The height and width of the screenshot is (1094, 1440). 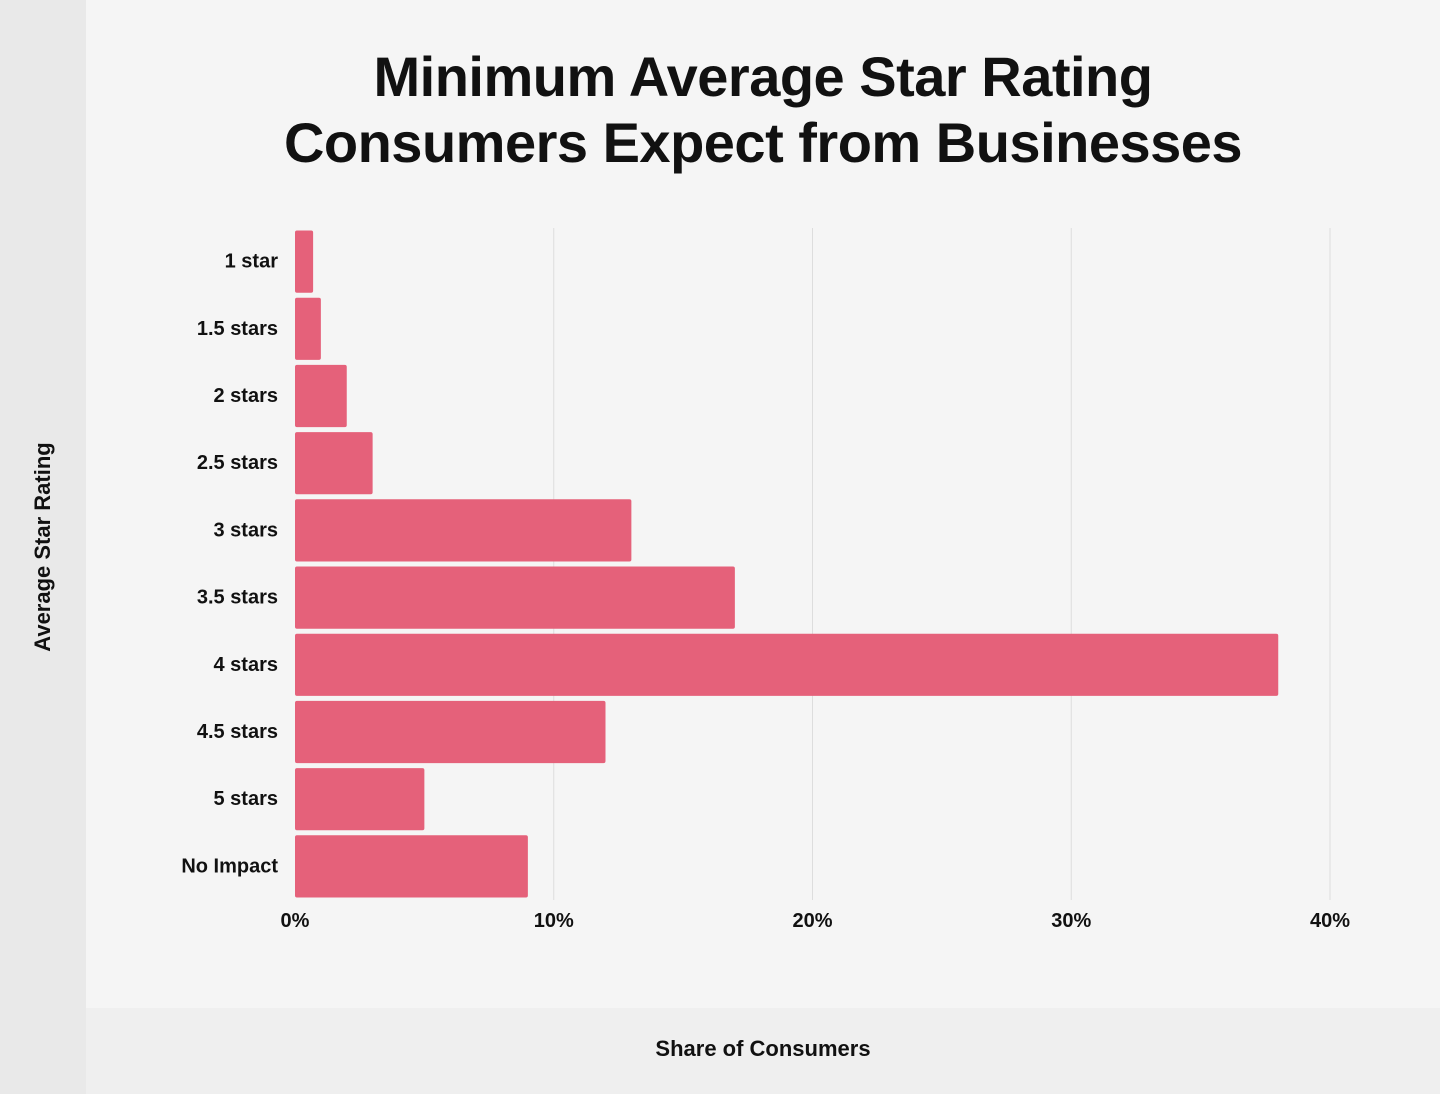 I want to click on left-panel, so click(x=43, y=547).